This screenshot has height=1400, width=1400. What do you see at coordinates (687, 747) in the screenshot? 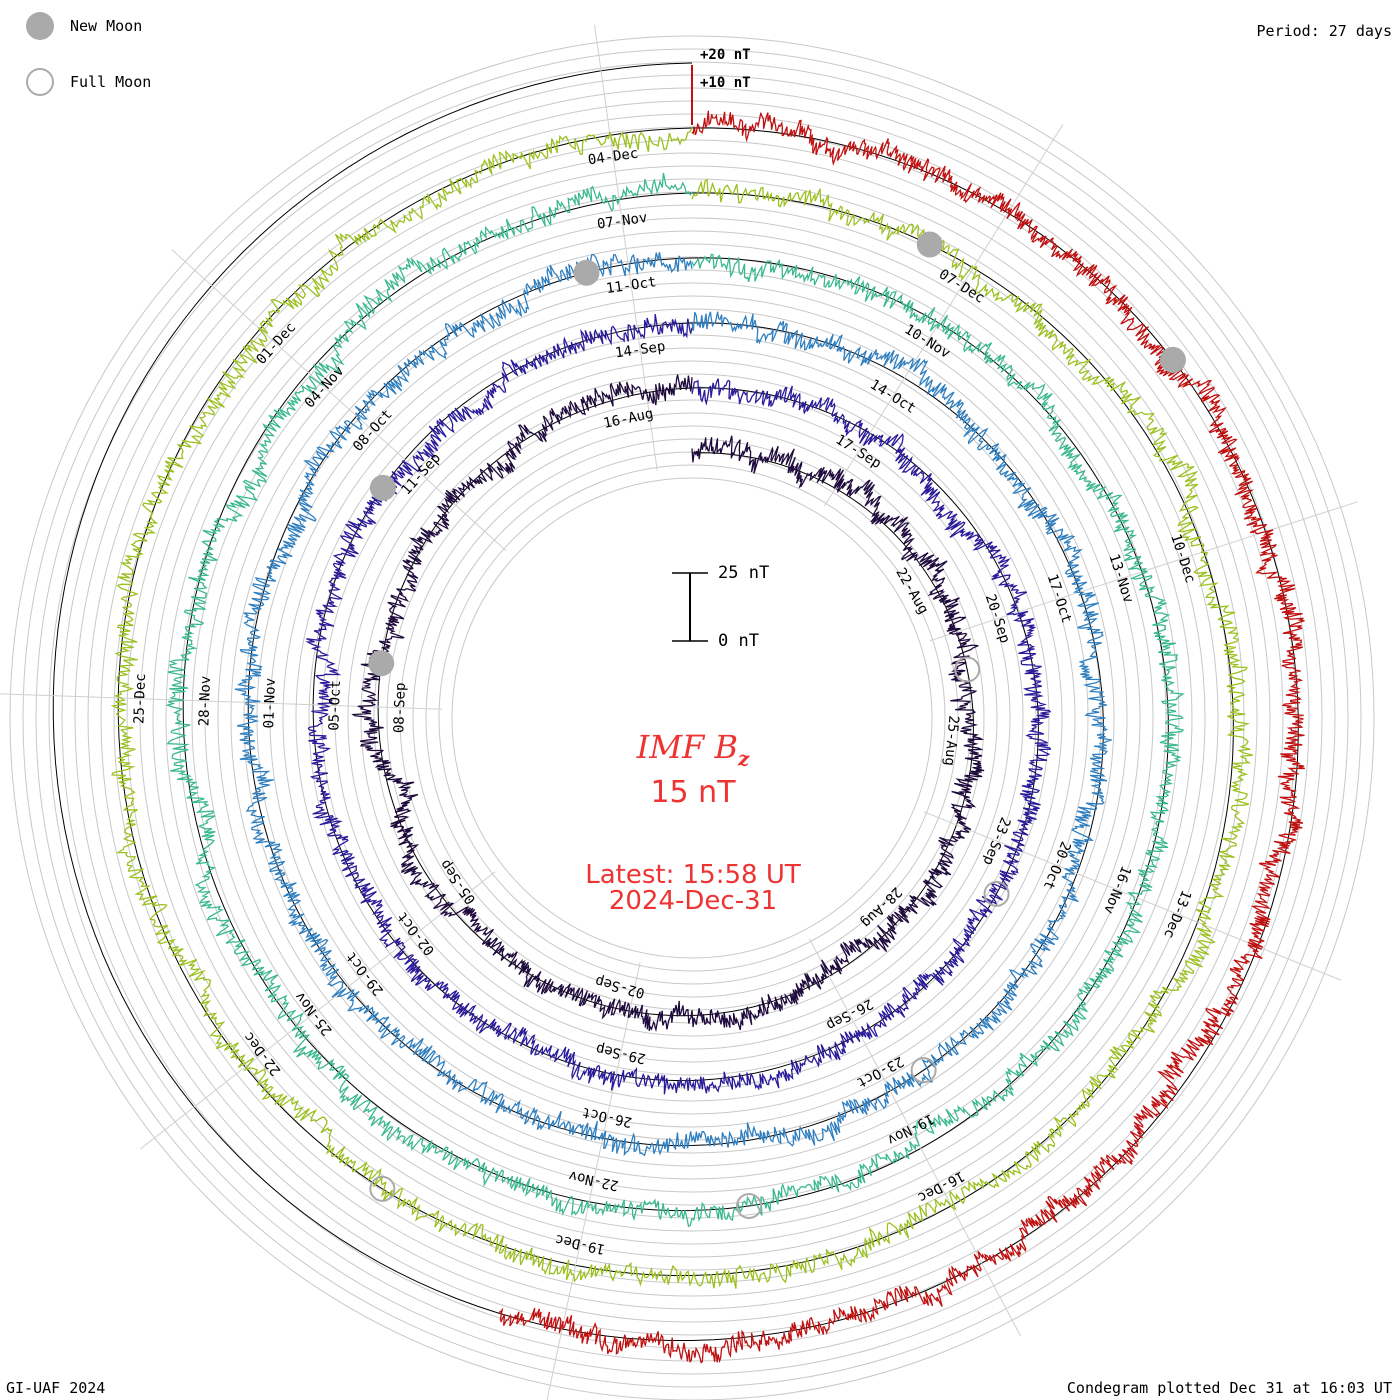
I see `parameter-name: IMF B` at bounding box center [687, 747].